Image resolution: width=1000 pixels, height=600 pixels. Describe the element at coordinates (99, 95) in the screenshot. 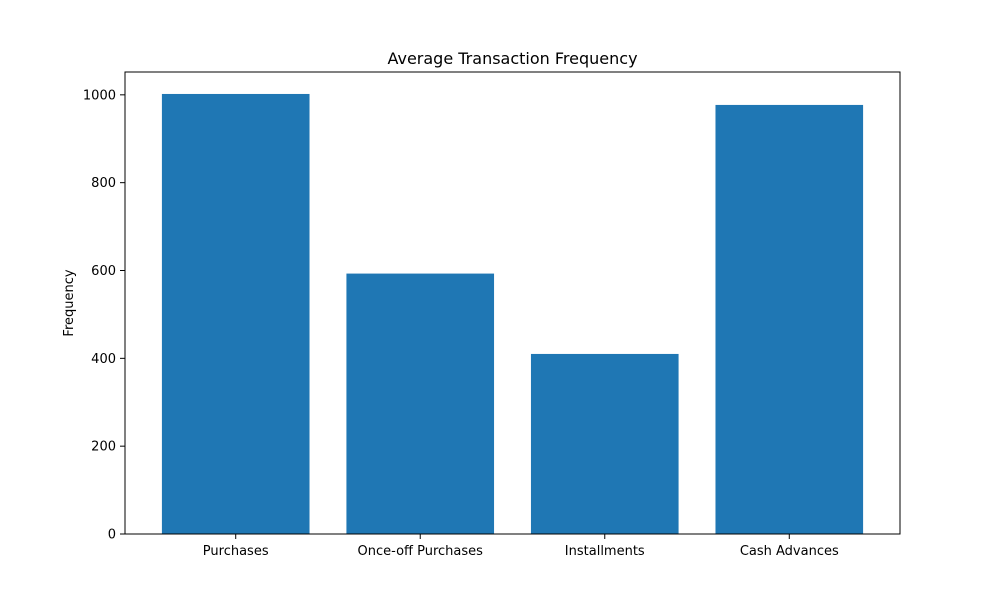

I see `y-tick-label: 1000` at that location.